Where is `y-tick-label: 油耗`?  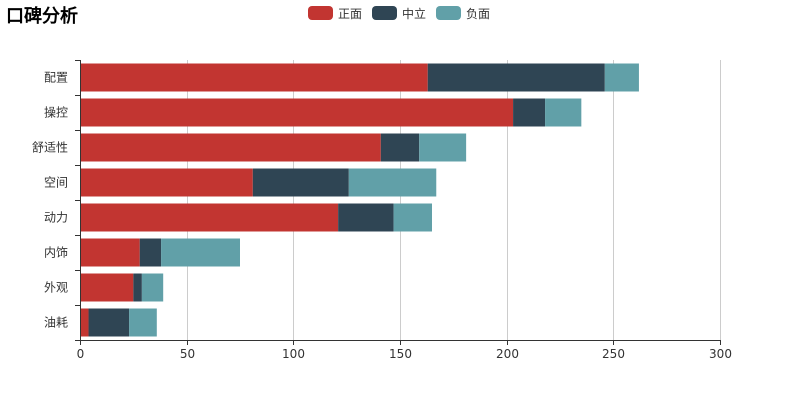
y-tick-label: 油耗 is located at coordinates (56, 323).